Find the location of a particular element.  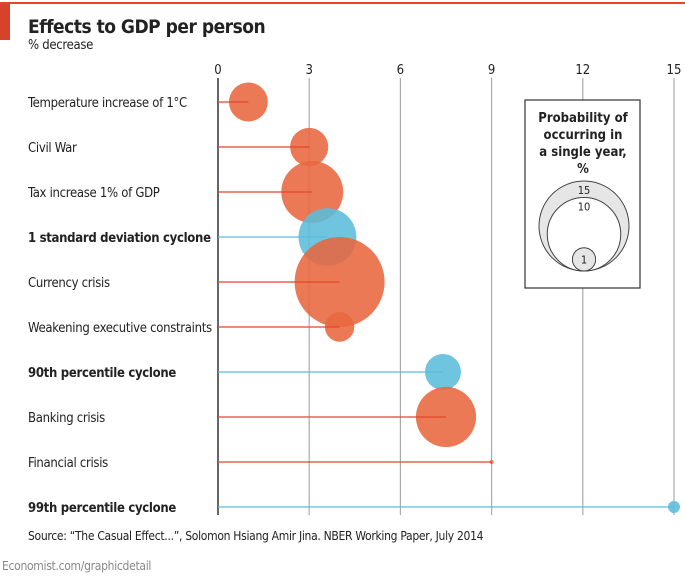

top-rule is located at coordinates (342, 3).